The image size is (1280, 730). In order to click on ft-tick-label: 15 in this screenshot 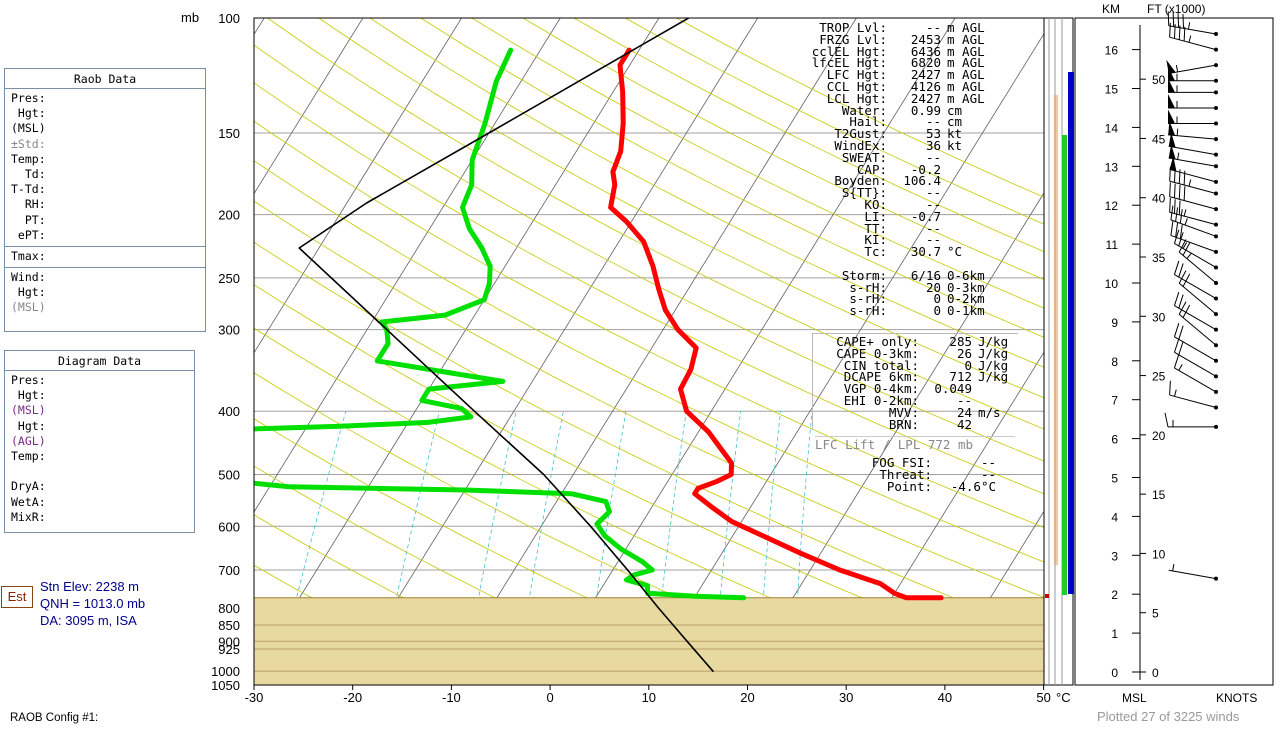, I will do `click(1159, 495)`.